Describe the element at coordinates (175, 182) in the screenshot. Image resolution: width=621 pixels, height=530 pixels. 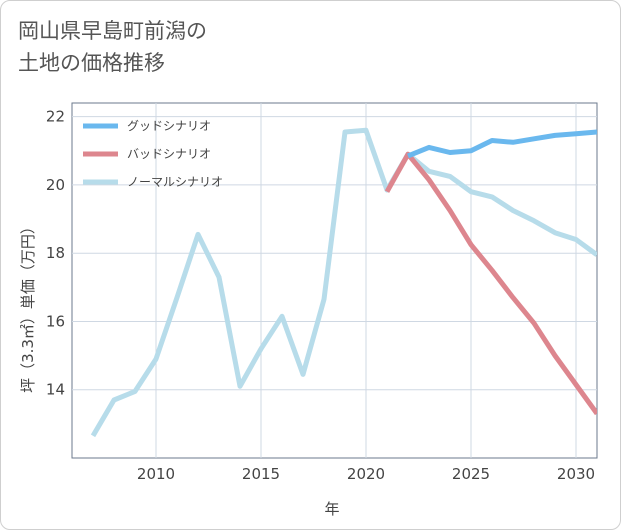
I see `legend-label-3: ノーマルシナリオ` at that location.